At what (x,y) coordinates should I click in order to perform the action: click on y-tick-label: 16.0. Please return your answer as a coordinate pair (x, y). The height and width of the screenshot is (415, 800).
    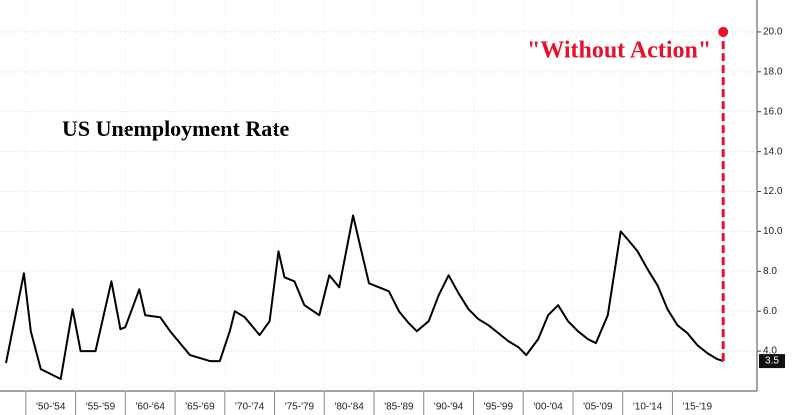
    Looking at the image, I should click on (773, 111).